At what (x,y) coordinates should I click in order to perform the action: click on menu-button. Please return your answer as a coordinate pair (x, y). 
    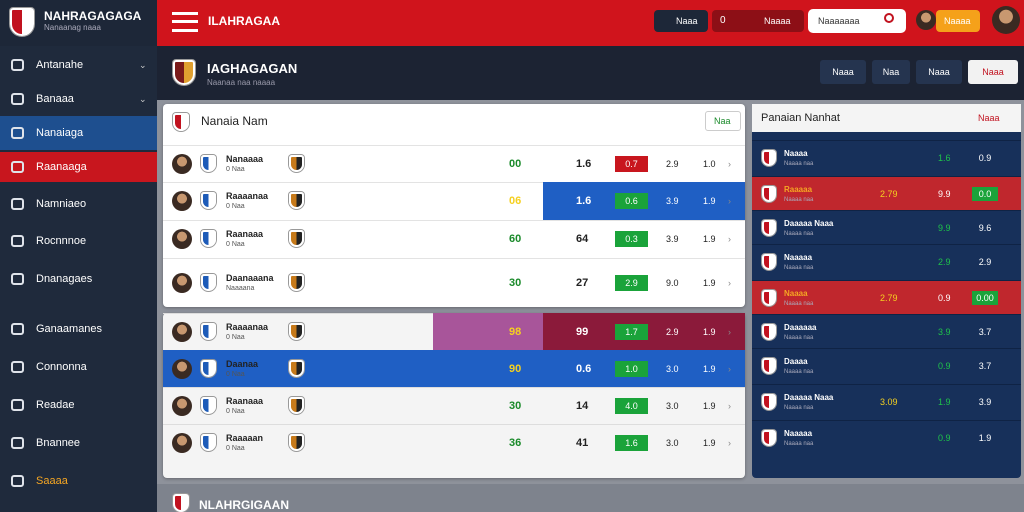
    Looking at the image, I should click on (185, 22).